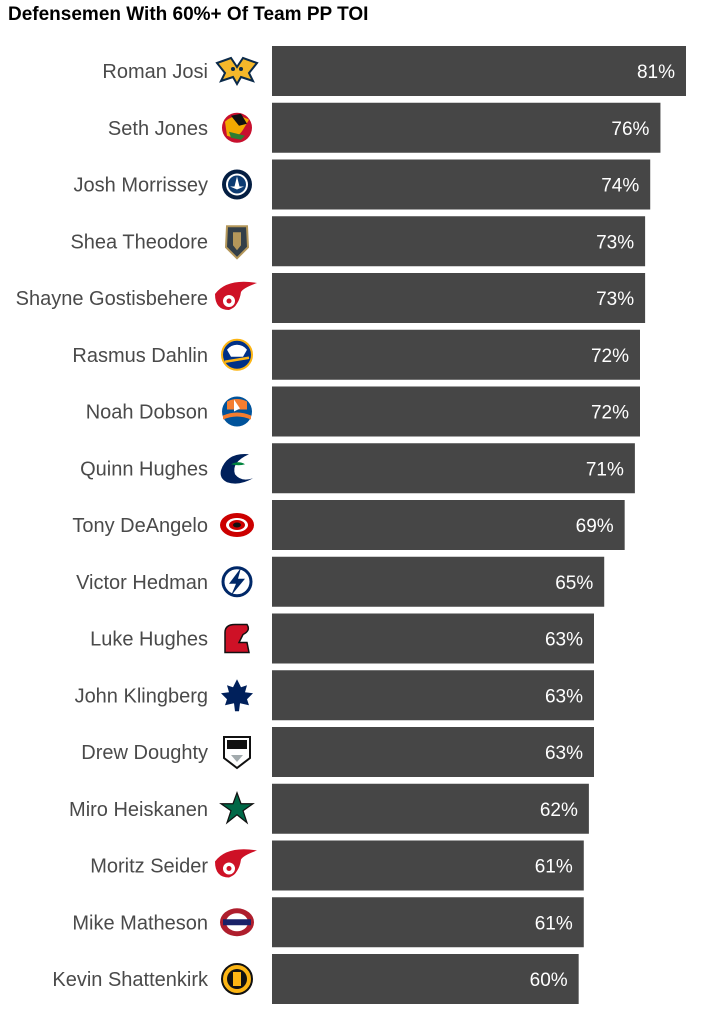 The height and width of the screenshot is (1024, 717). What do you see at coordinates (605, 469) in the screenshot?
I see `value-label: 71%` at bounding box center [605, 469].